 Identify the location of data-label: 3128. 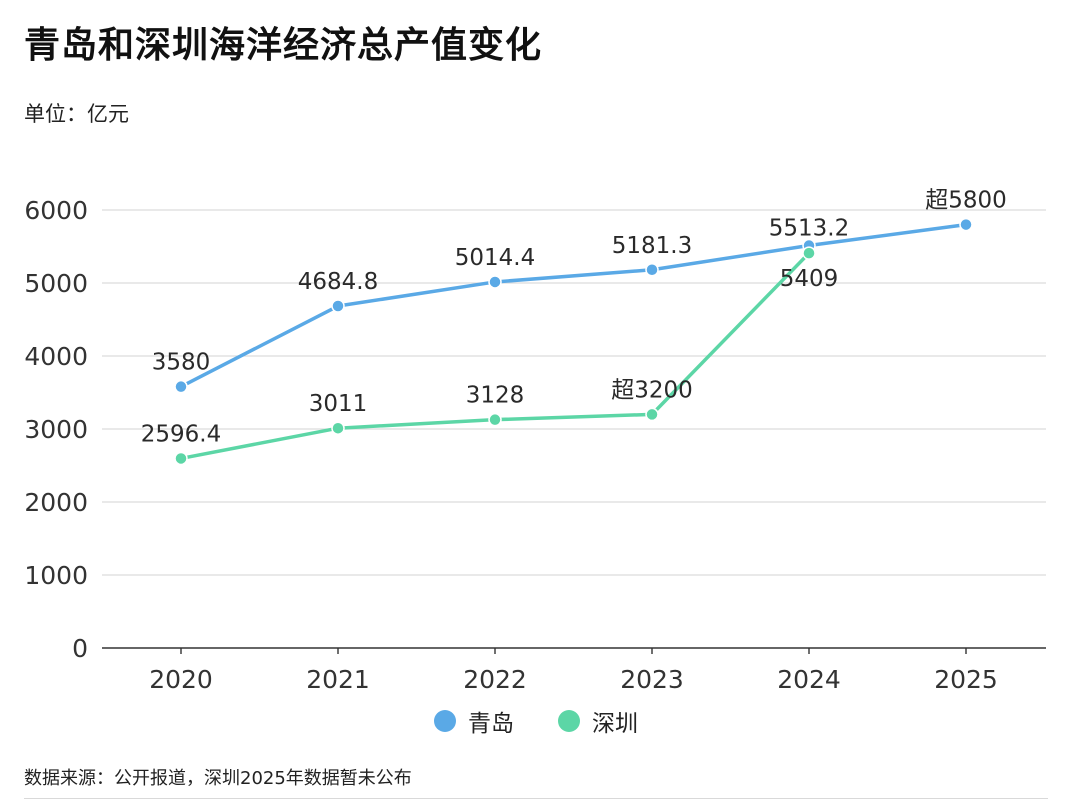
(495, 396).